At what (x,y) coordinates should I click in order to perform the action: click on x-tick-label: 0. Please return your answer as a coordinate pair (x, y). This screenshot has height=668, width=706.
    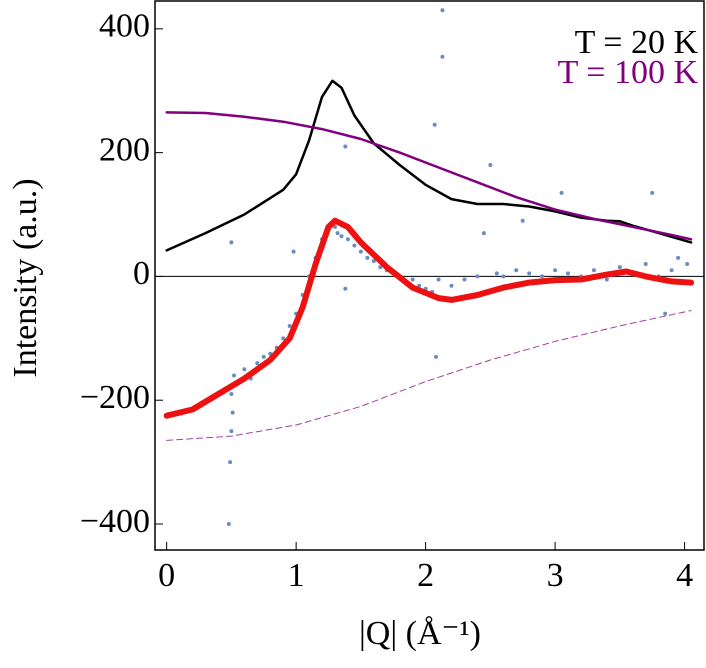
    Looking at the image, I should click on (166, 575).